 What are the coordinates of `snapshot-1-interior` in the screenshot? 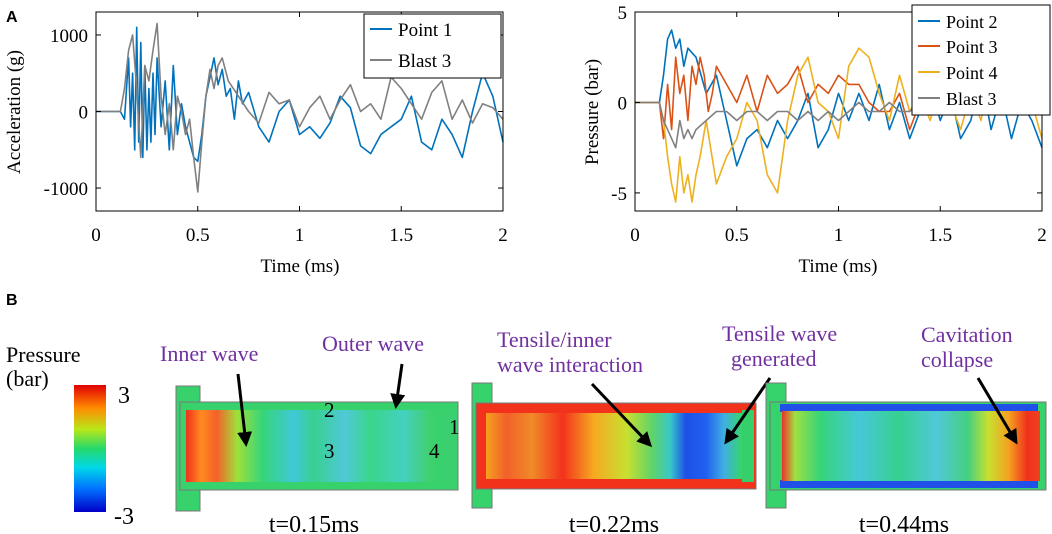 It's located at (314, 446).